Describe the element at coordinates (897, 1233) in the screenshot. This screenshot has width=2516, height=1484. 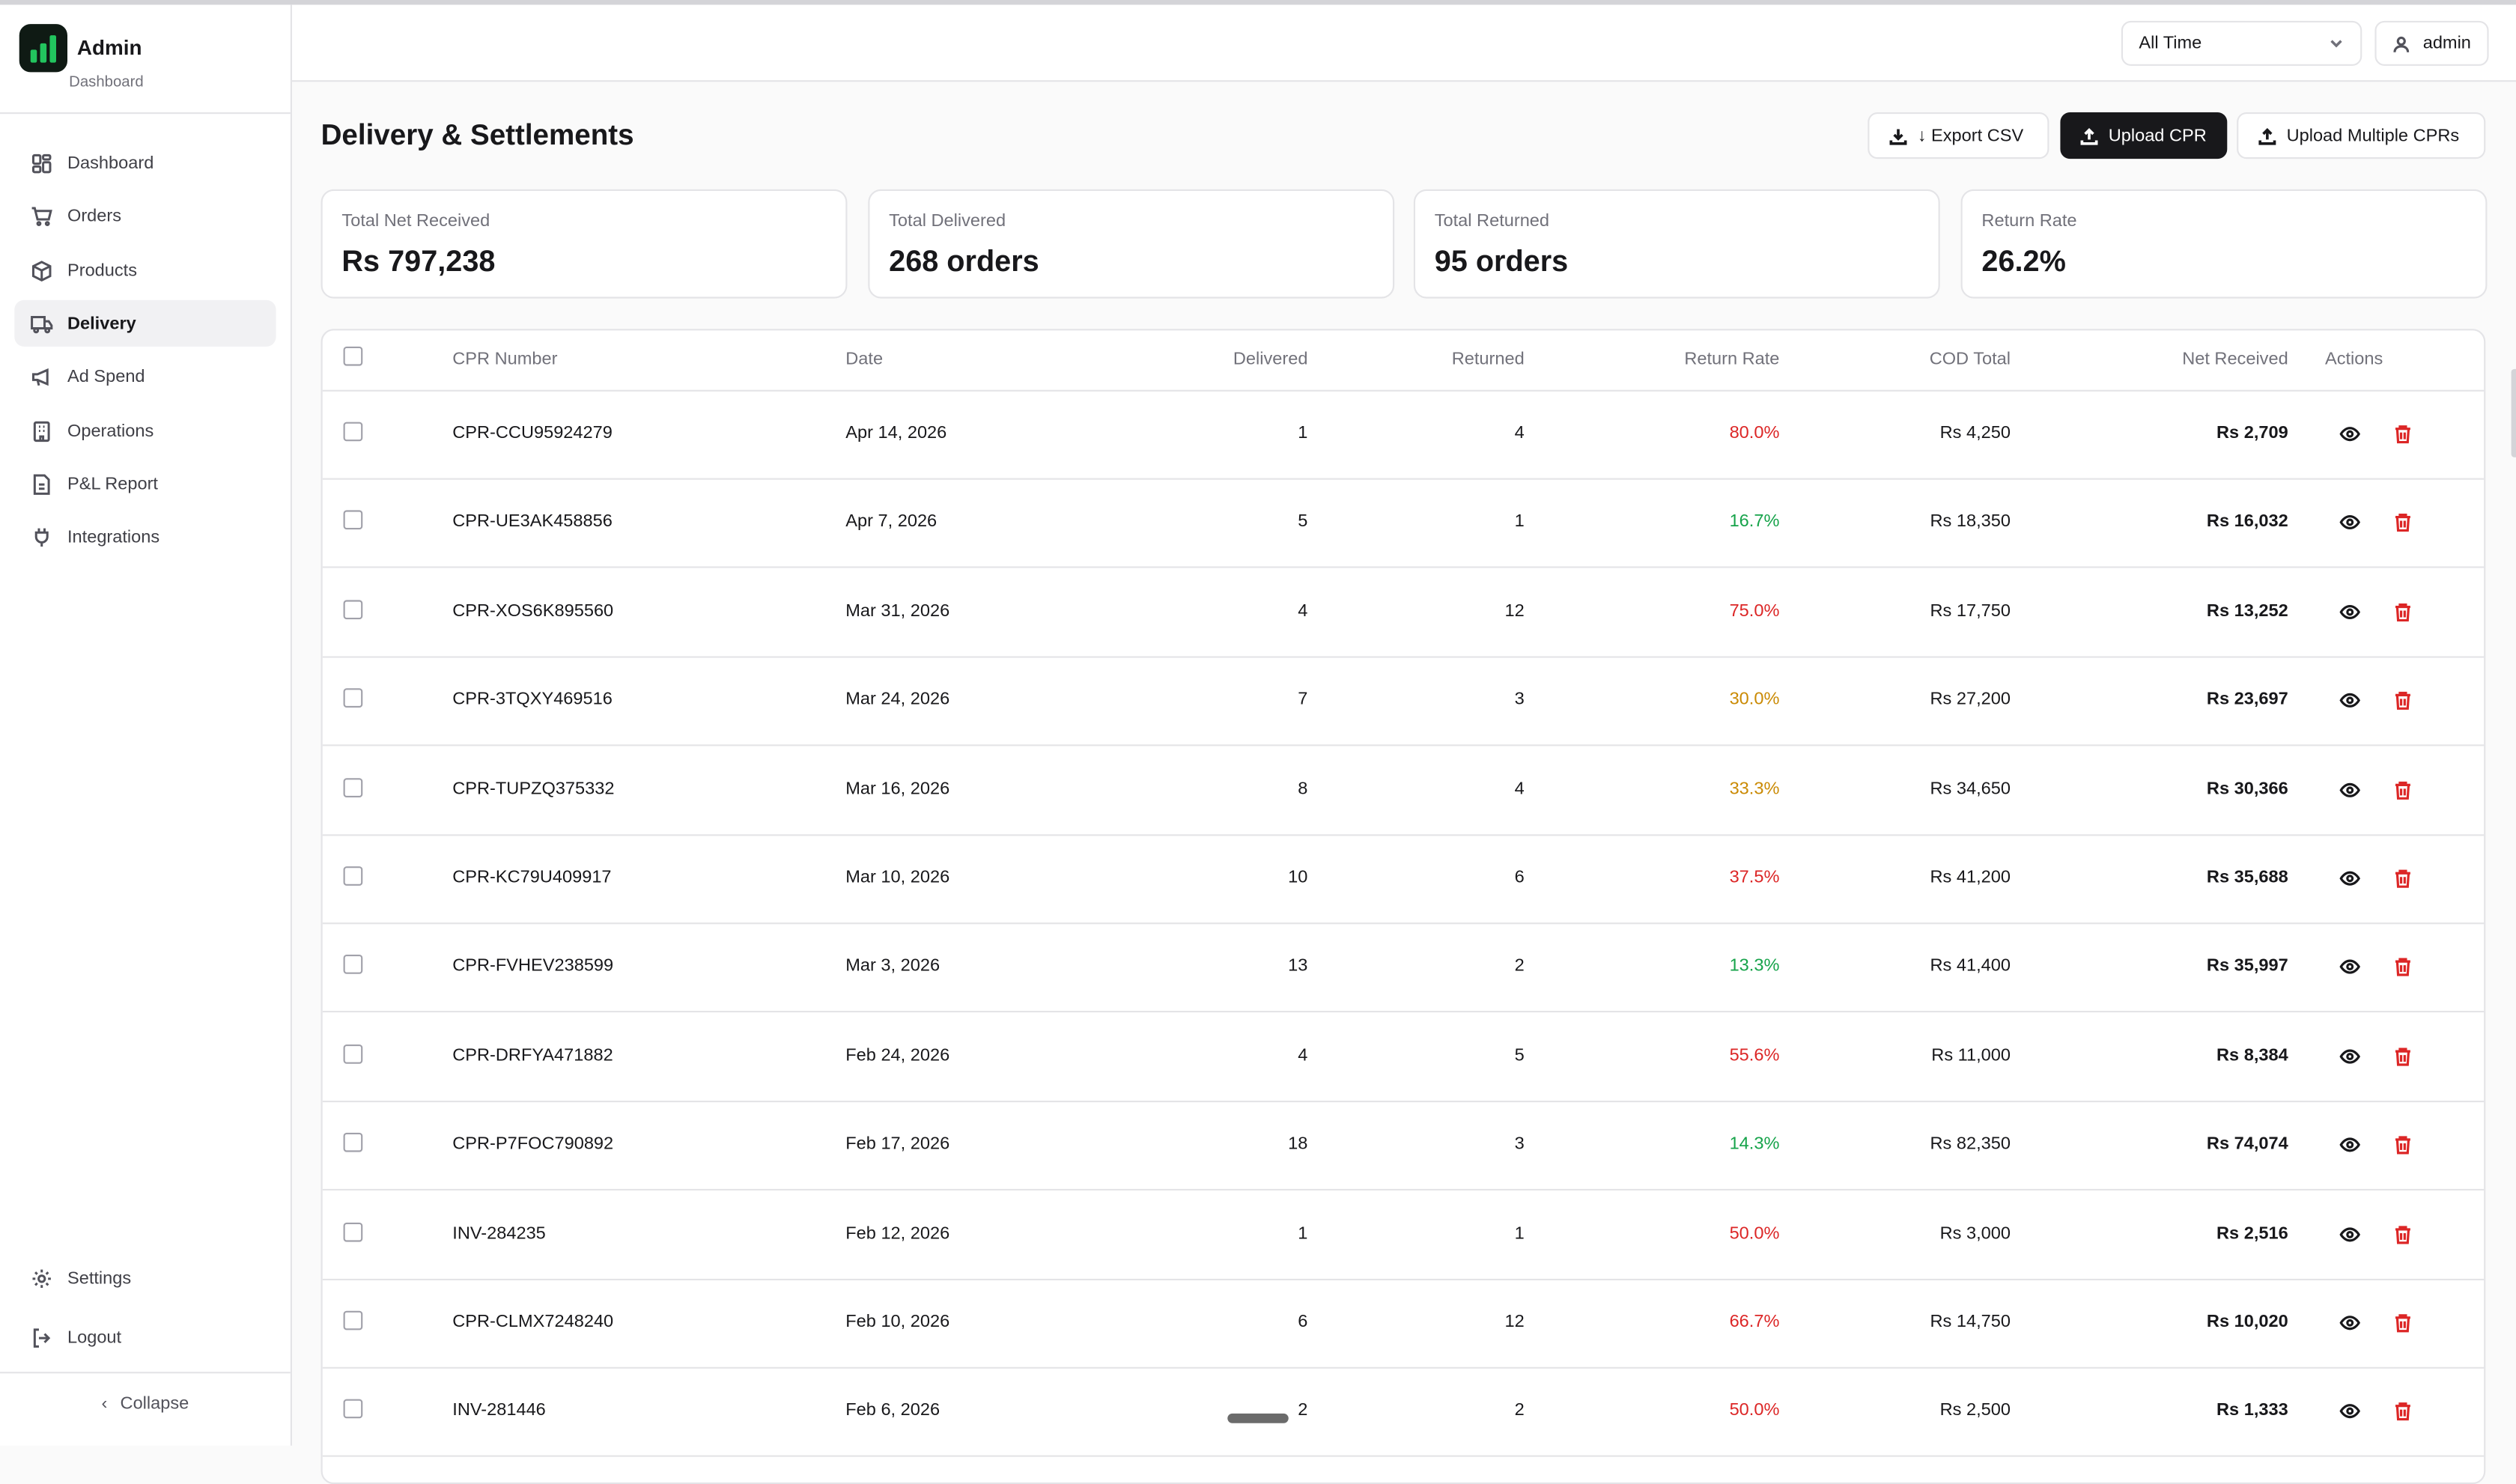
I see `date-cell: Feb 12, 2026` at that location.